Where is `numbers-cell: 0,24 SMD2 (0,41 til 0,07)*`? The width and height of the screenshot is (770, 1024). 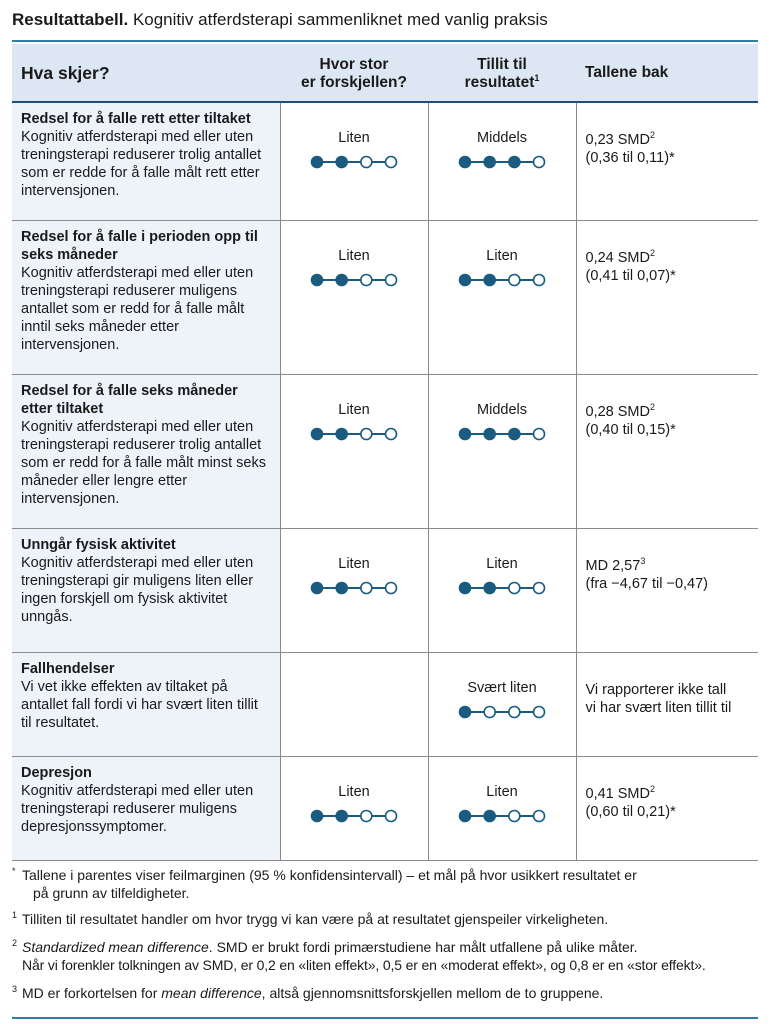 numbers-cell: 0,24 SMD2 (0,41 til 0,07)* is located at coordinates (666, 297).